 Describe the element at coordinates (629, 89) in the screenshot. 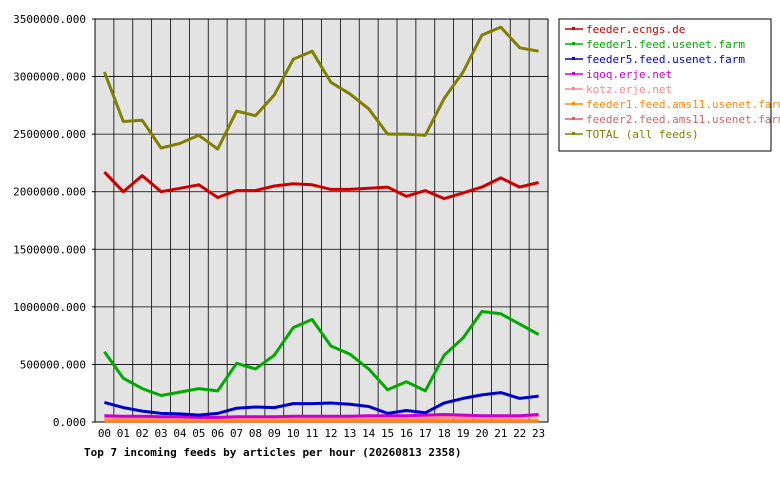

I see `legend-label: kotz.erje.net` at that location.